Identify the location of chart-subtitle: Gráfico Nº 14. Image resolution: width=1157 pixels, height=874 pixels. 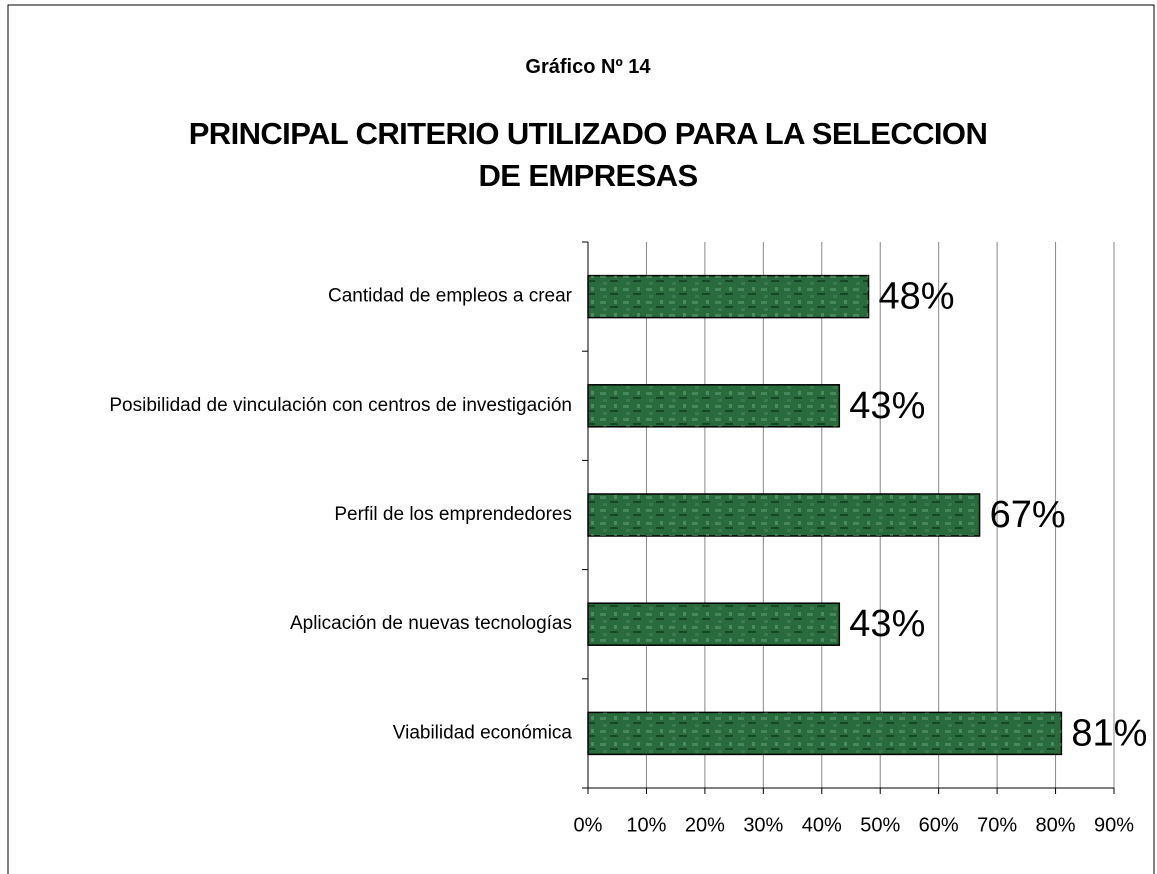
(588, 67).